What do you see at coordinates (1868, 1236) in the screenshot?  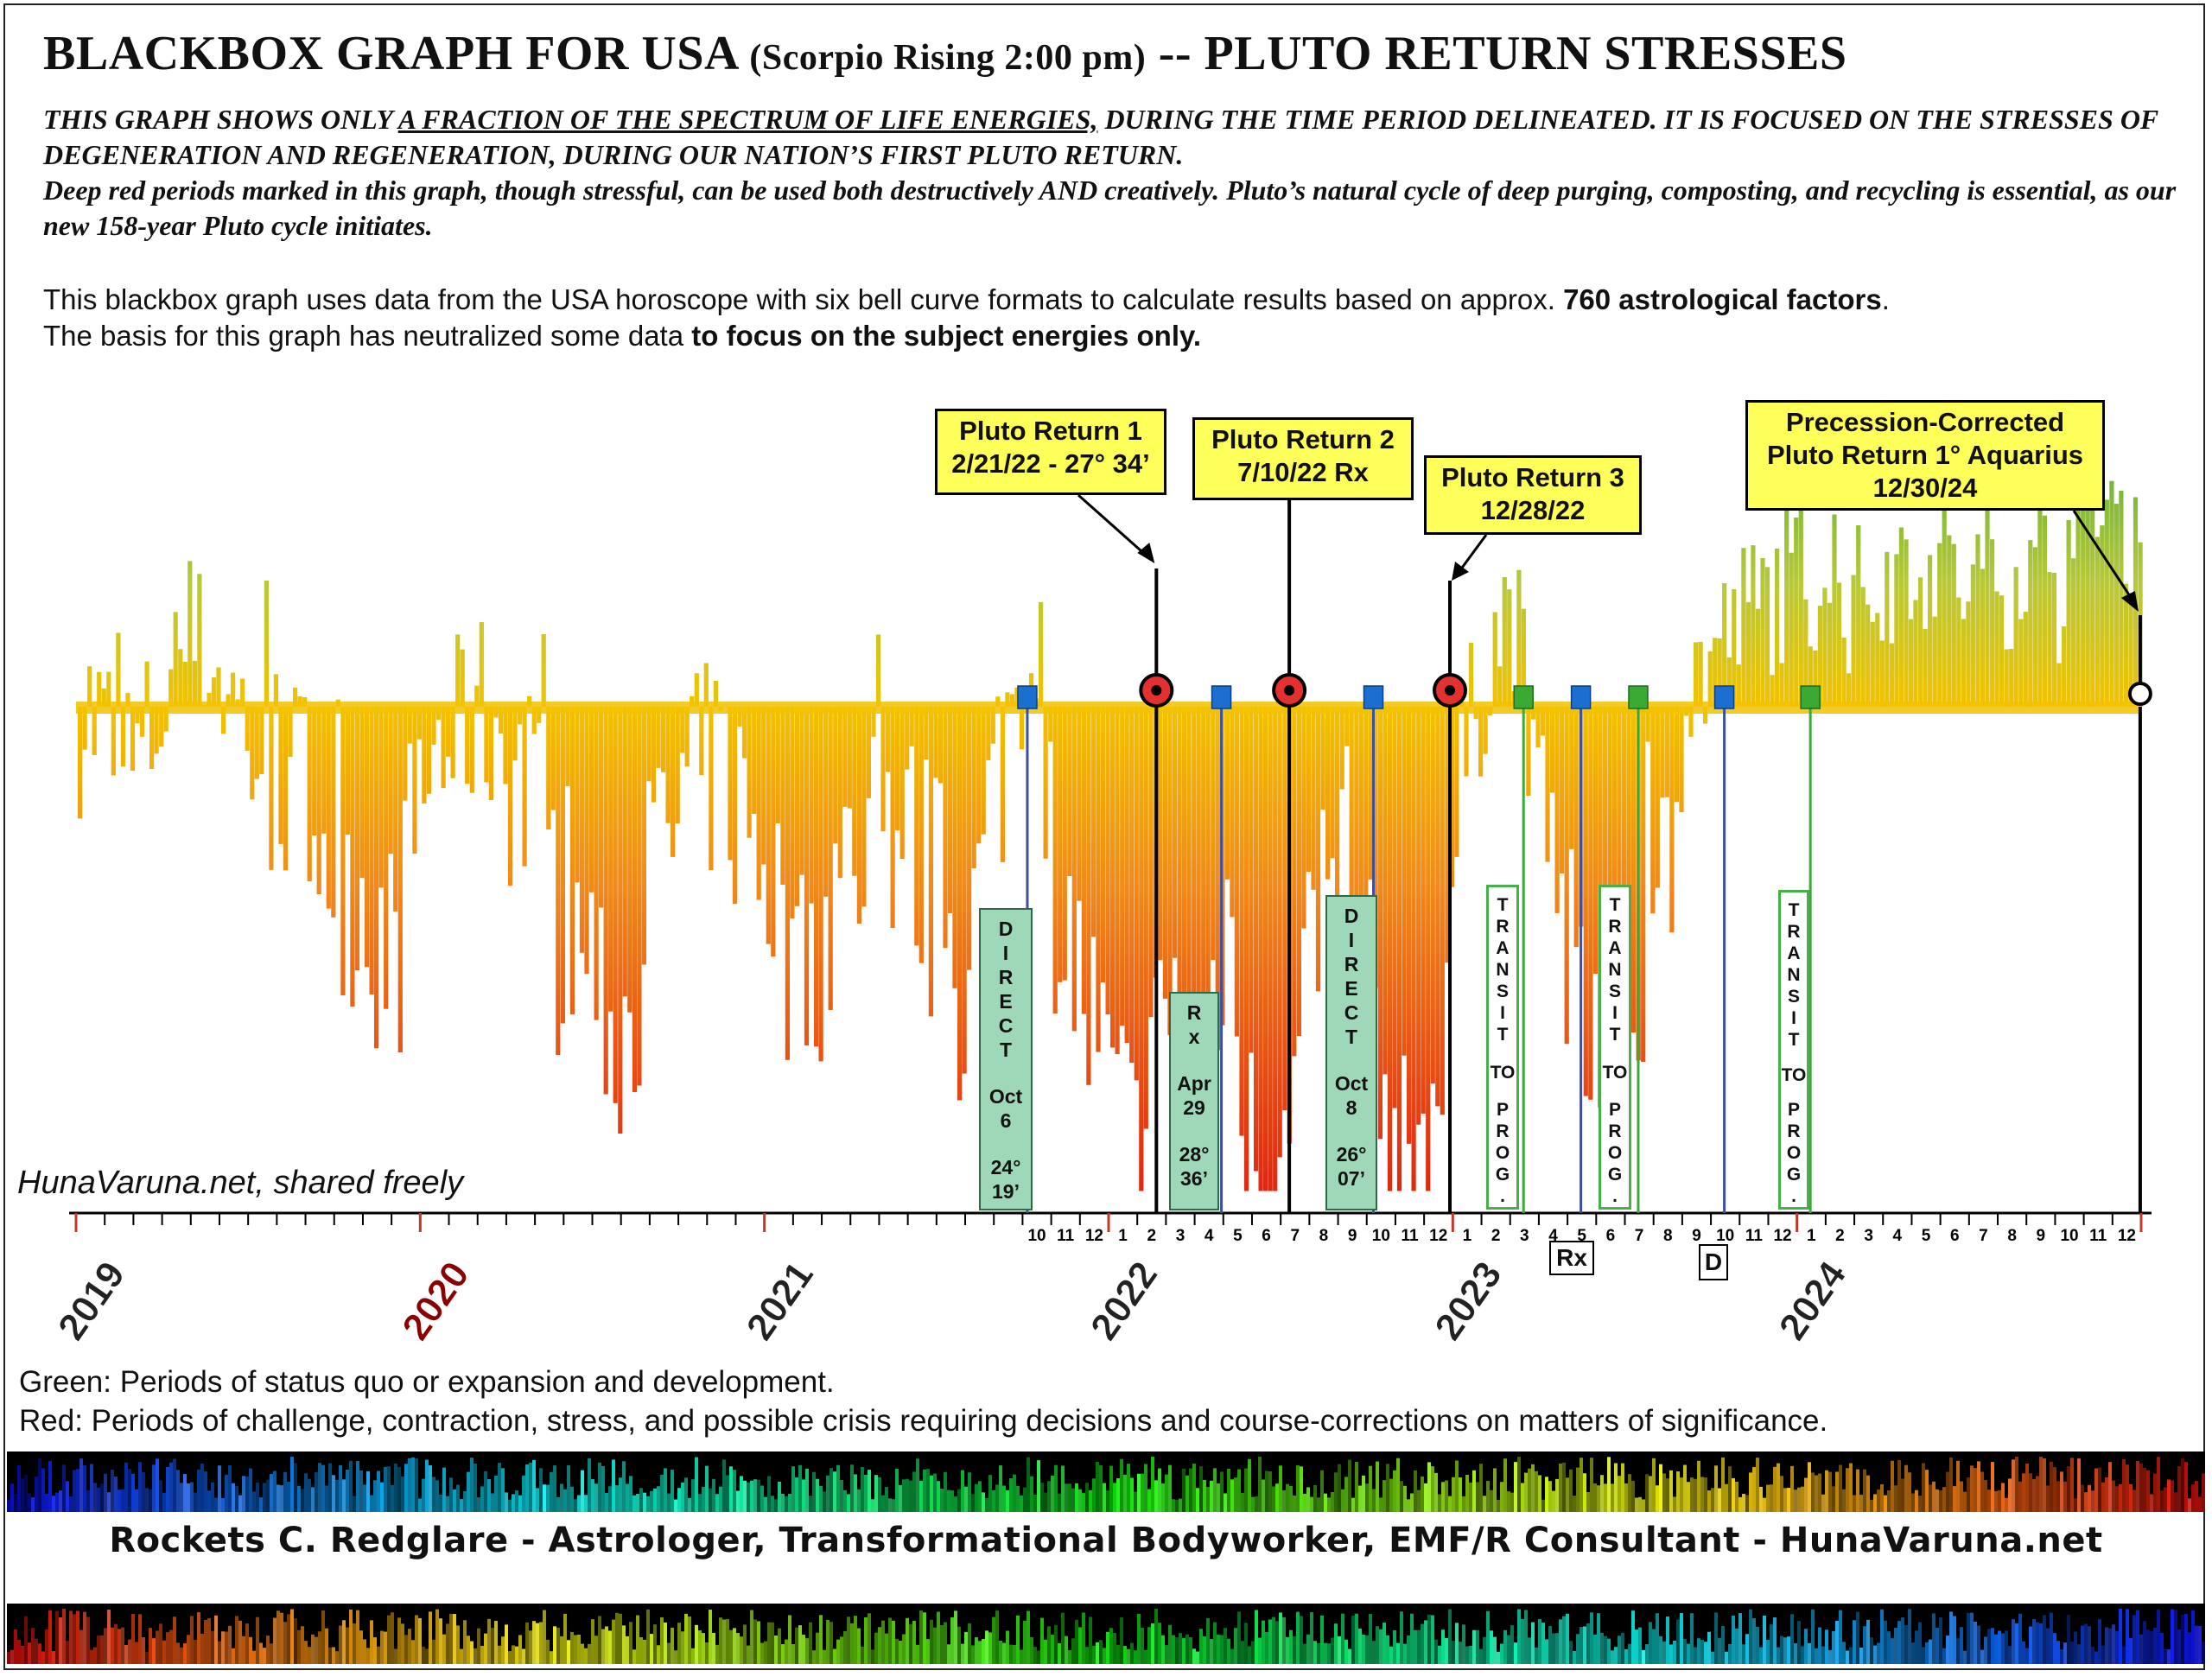 I see `month-tick-label: 3` at bounding box center [1868, 1236].